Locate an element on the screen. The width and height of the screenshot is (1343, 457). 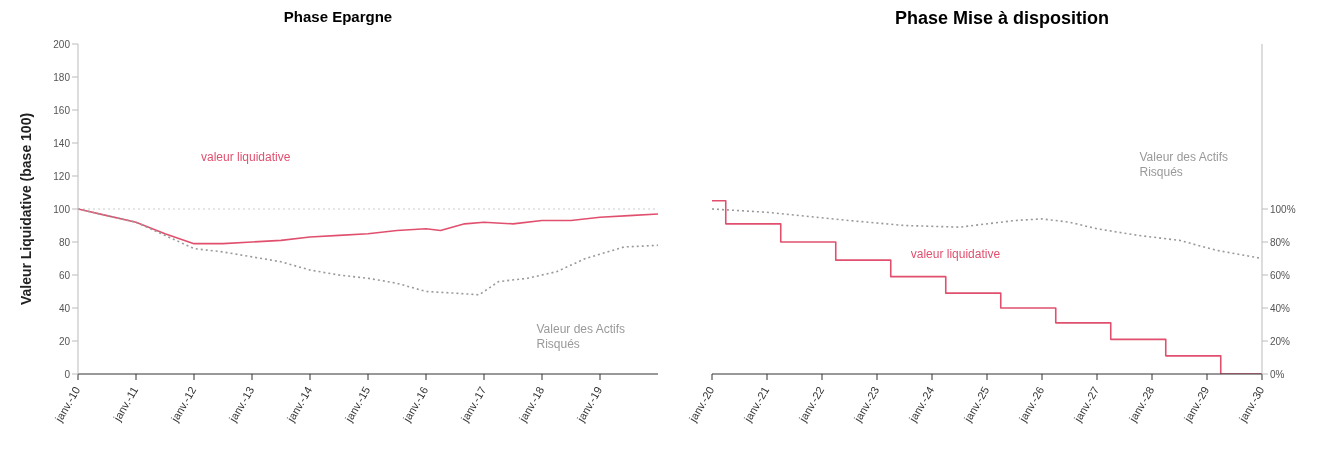
y-tick-label: 60 is located at coordinates (64, 275).